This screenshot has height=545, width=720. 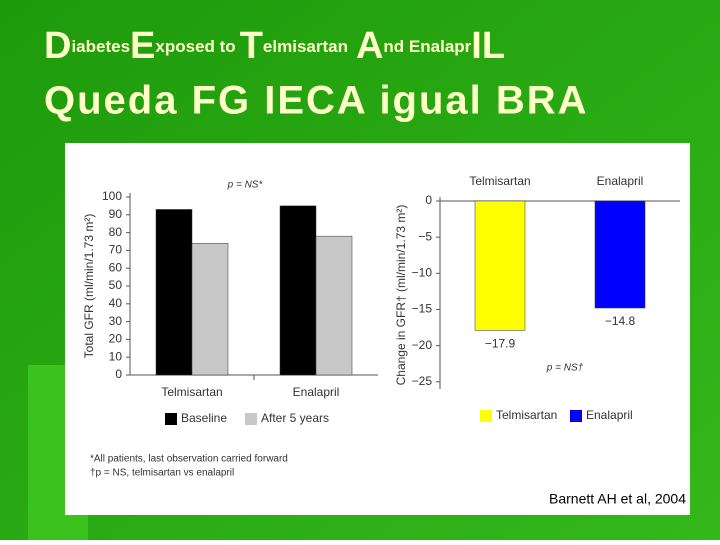 What do you see at coordinates (316, 101) in the screenshot?
I see `slide-subtitle: Queda FG IECA igual BRA` at bounding box center [316, 101].